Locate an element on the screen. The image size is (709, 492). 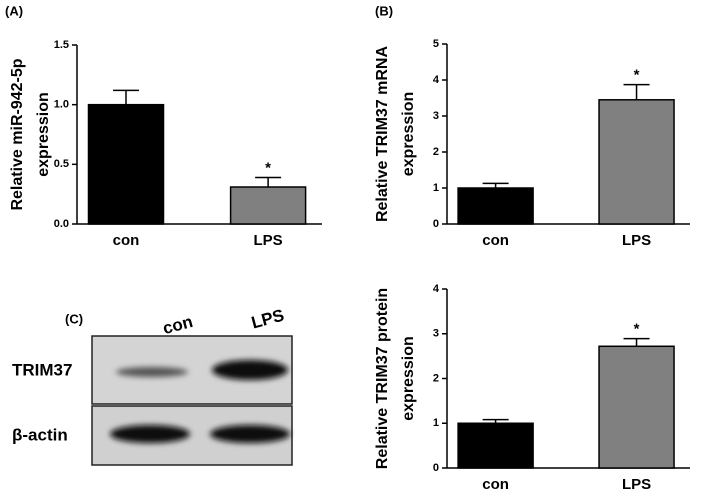
western-blot: (C) con LPS TRIM37 β-actin is located at coordinates (152, 386).